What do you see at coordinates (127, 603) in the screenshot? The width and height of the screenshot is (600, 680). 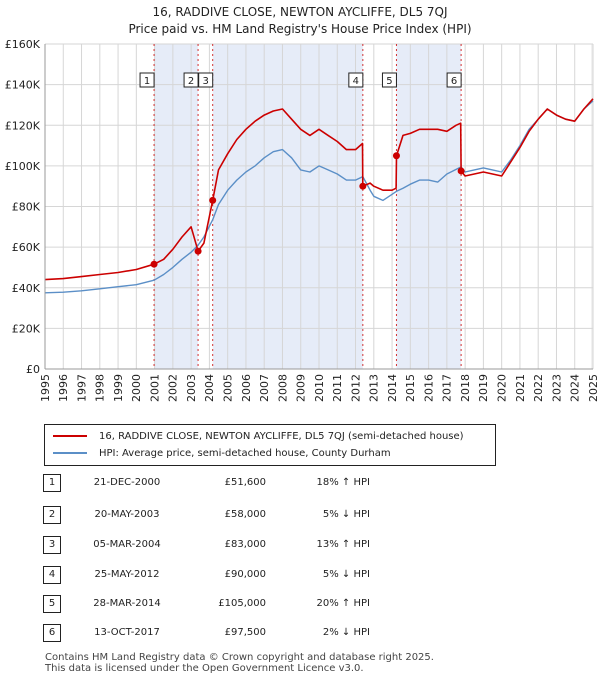 I see `sale-date: 28-MAR-2014` at bounding box center [127, 603].